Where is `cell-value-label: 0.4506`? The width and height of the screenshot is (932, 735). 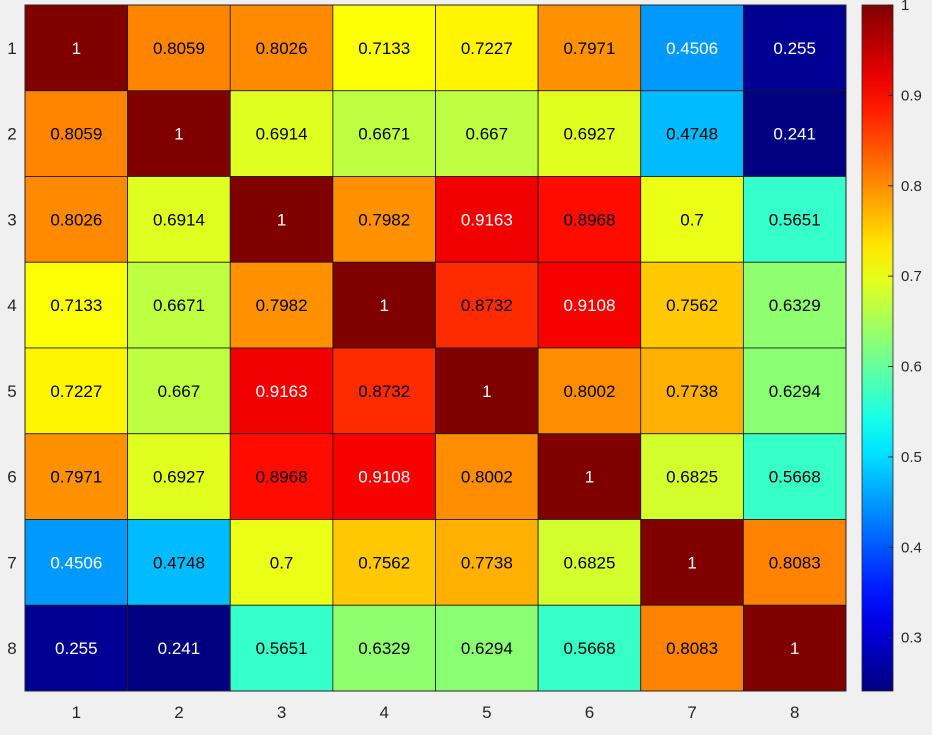 cell-value-label: 0.4506 is located at coordinates (692, 48).